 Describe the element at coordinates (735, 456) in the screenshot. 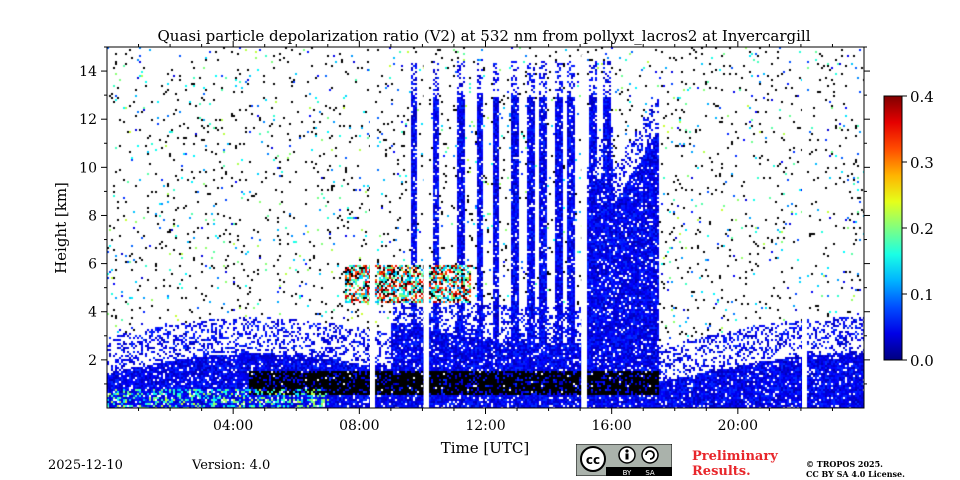

I see `preliminary-line-1: Preliminary` at that location.